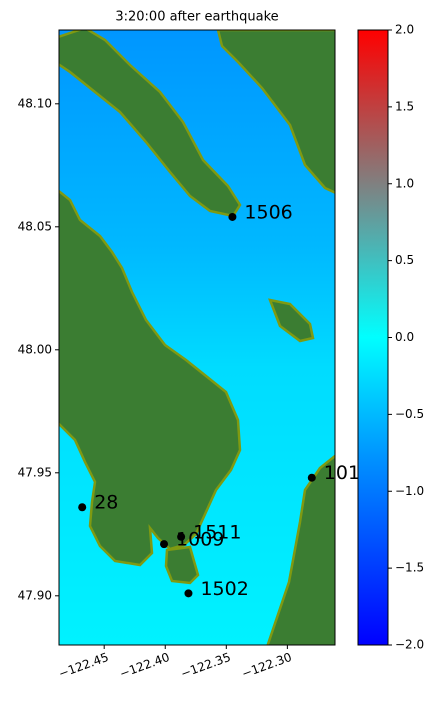 The image size is (442, 703). I want to click on y-tick-label: 48.00, so click(35, 349).